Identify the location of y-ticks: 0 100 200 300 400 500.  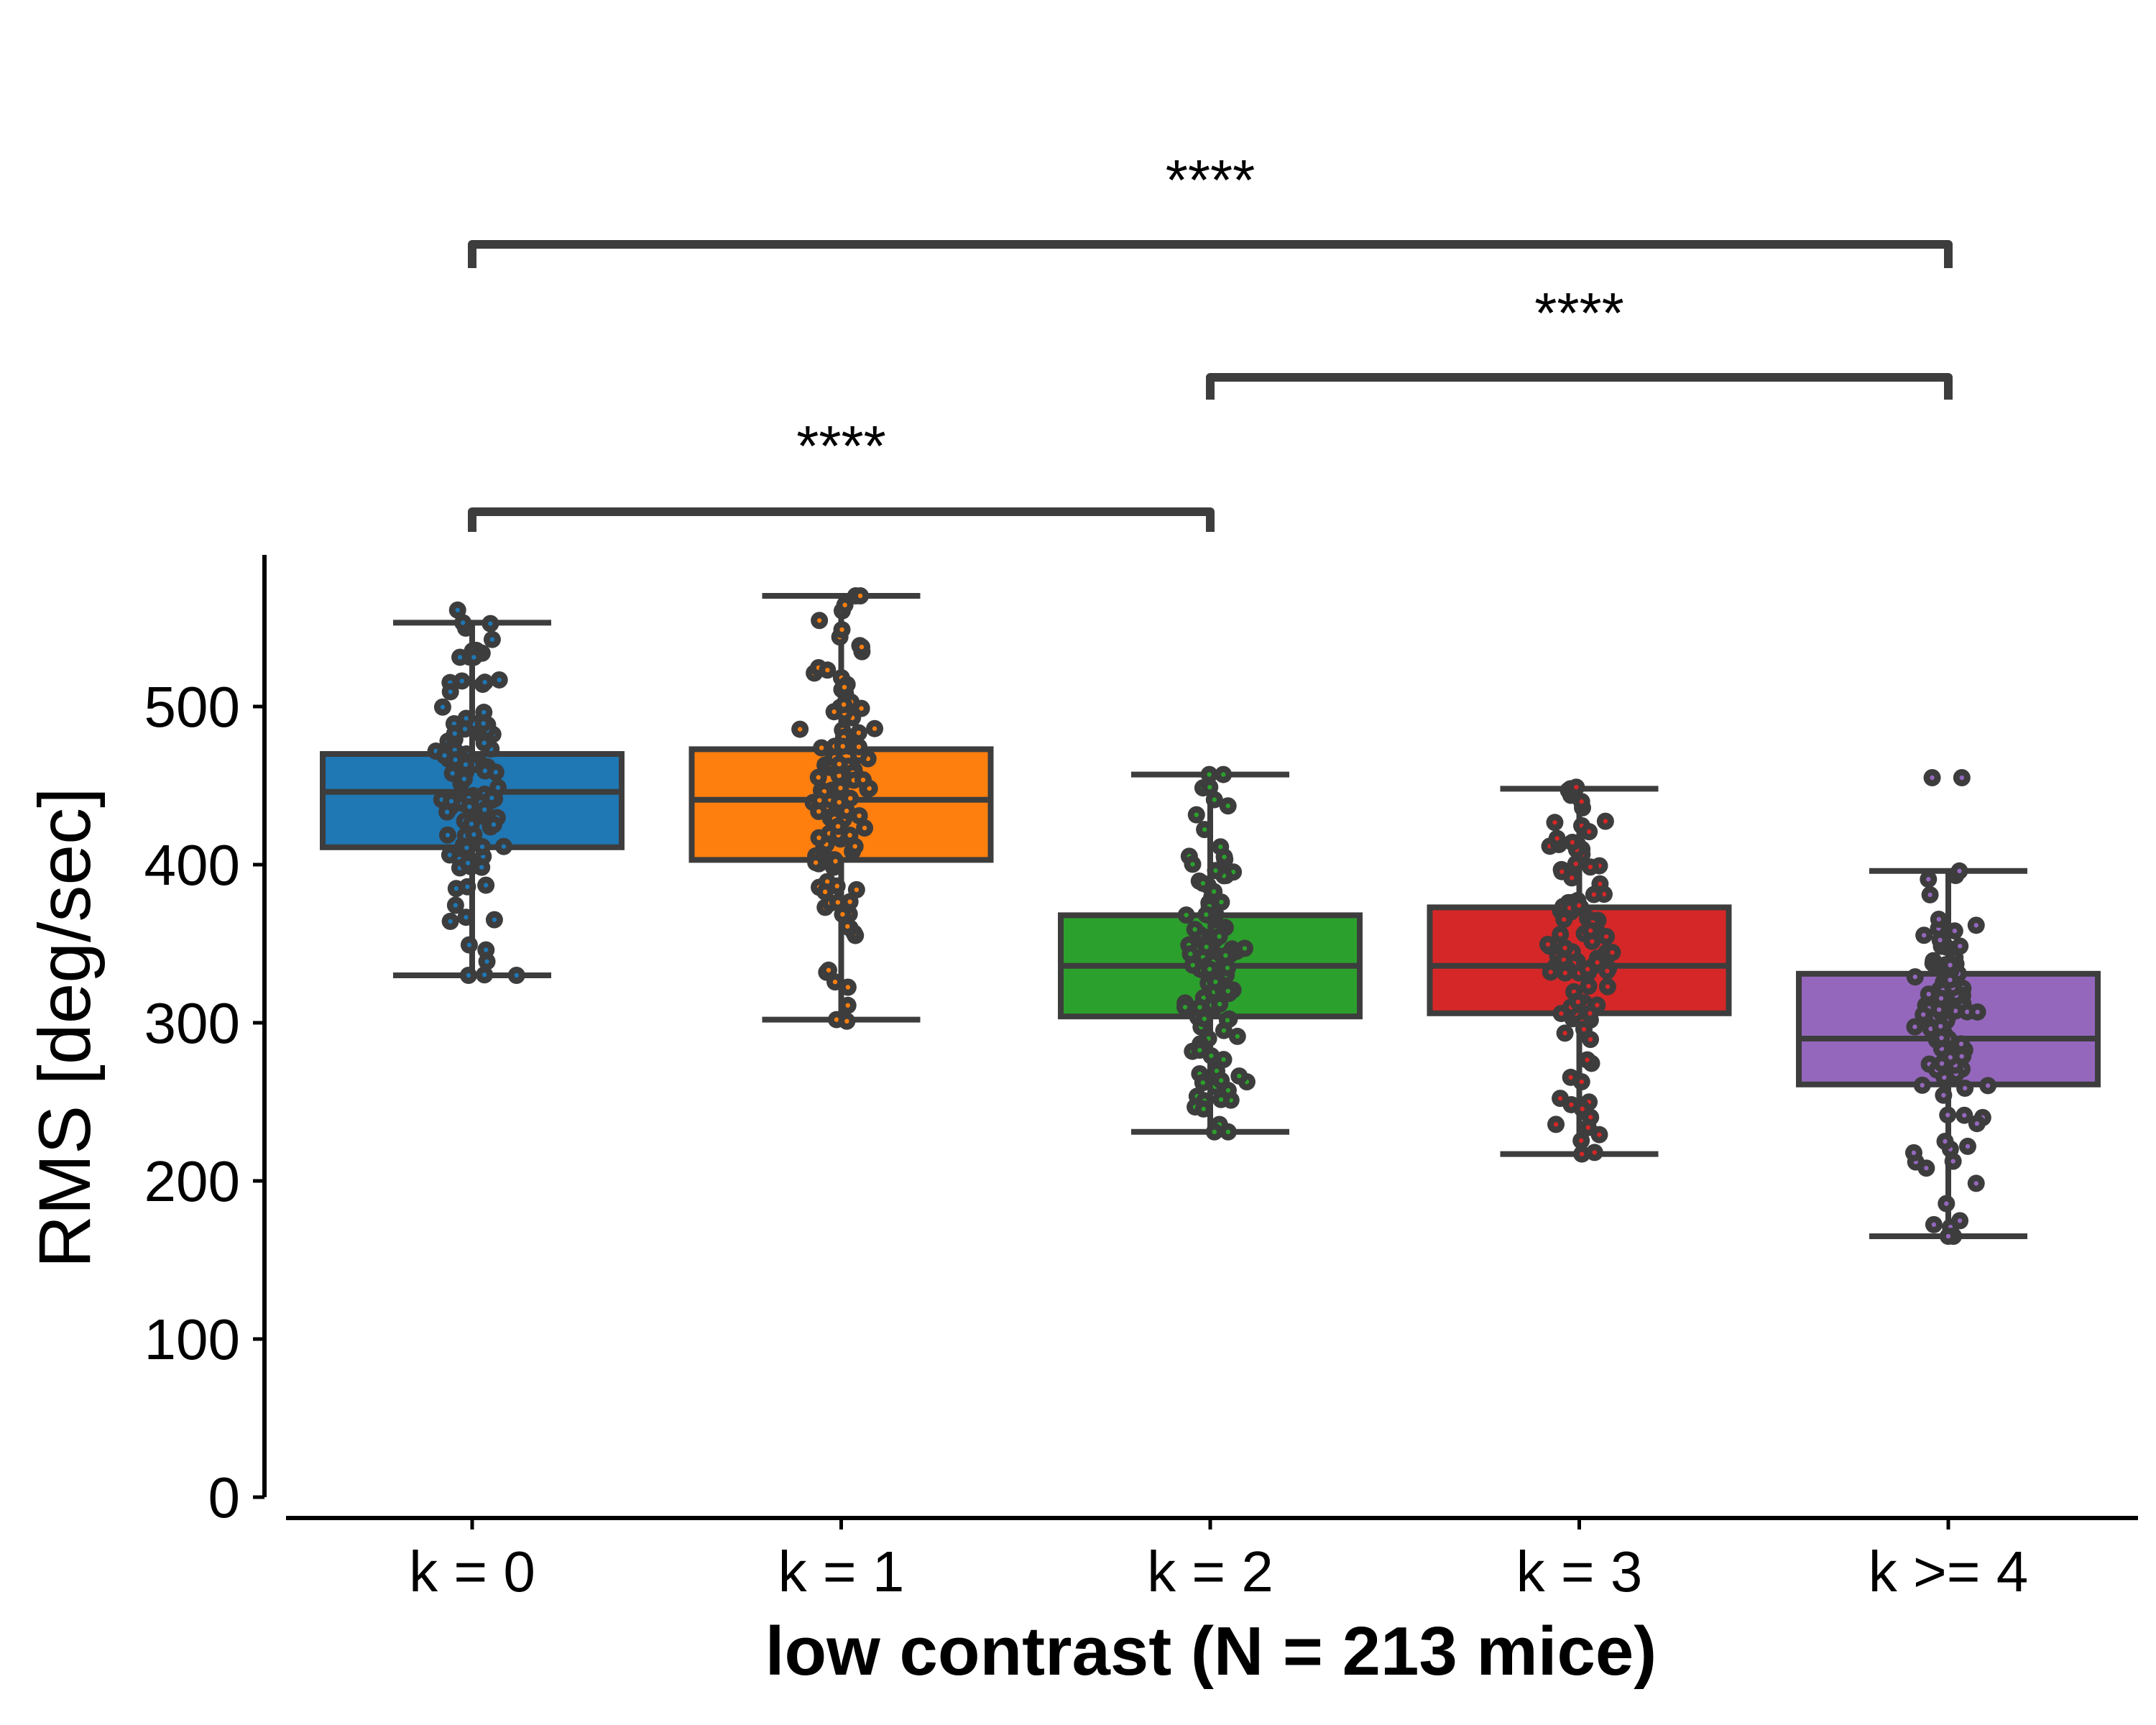
(204, 1102).